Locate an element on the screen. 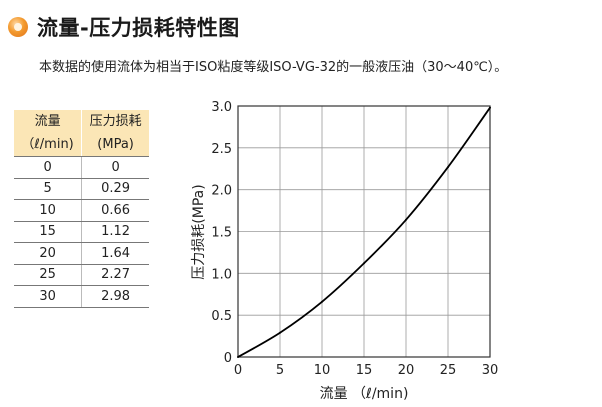  cell-flow: 25 is located at coordinates (48, 275).